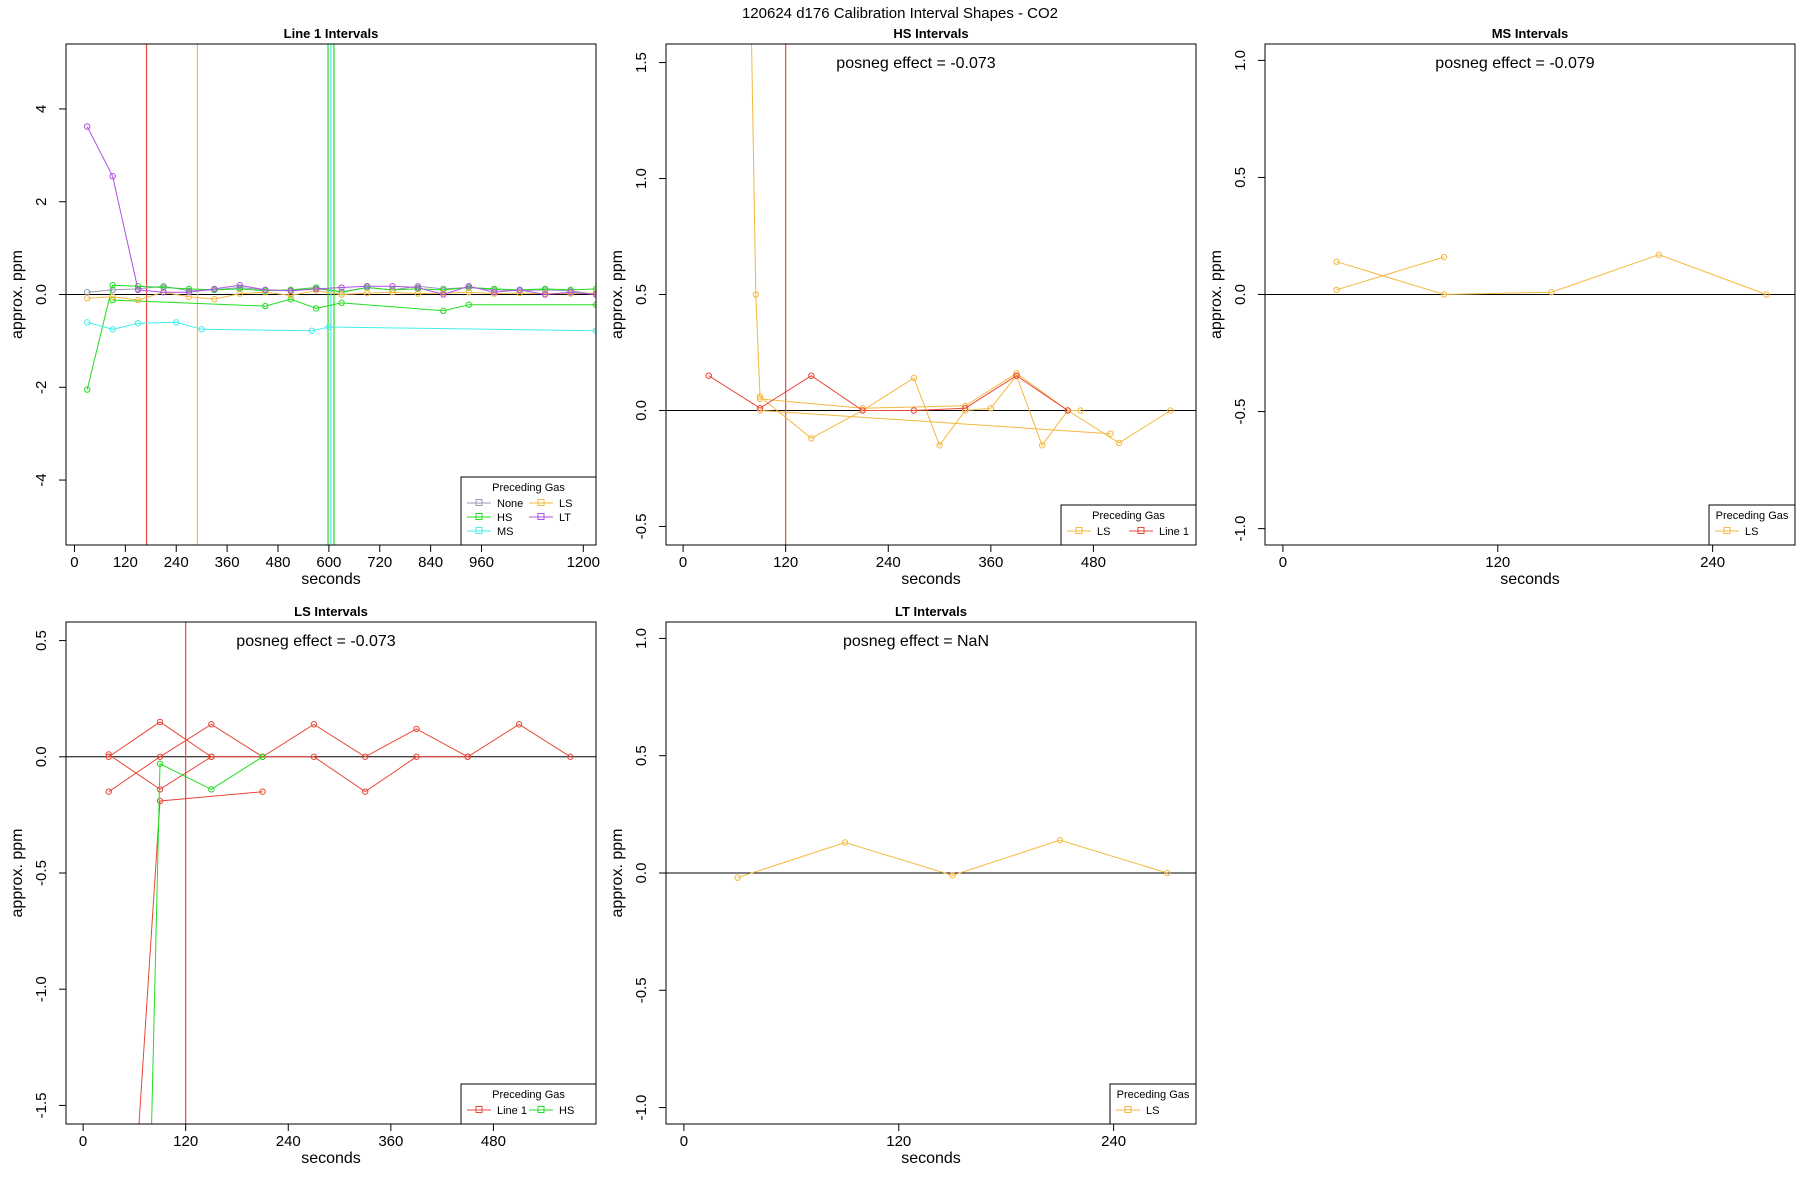 This screenshot has height=1200, width=1800. Describe the element at coordinates (583, 562) in the screenshot. I see `x-tick-label: 1200` at that location.